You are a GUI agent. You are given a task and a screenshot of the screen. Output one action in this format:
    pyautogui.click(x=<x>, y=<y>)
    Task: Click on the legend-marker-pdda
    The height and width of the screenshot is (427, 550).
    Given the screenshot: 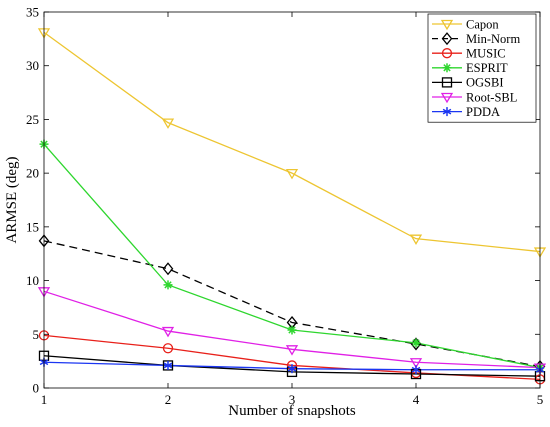 What is the action you would take?
    pyautogui.click(x=447, y=112)
    